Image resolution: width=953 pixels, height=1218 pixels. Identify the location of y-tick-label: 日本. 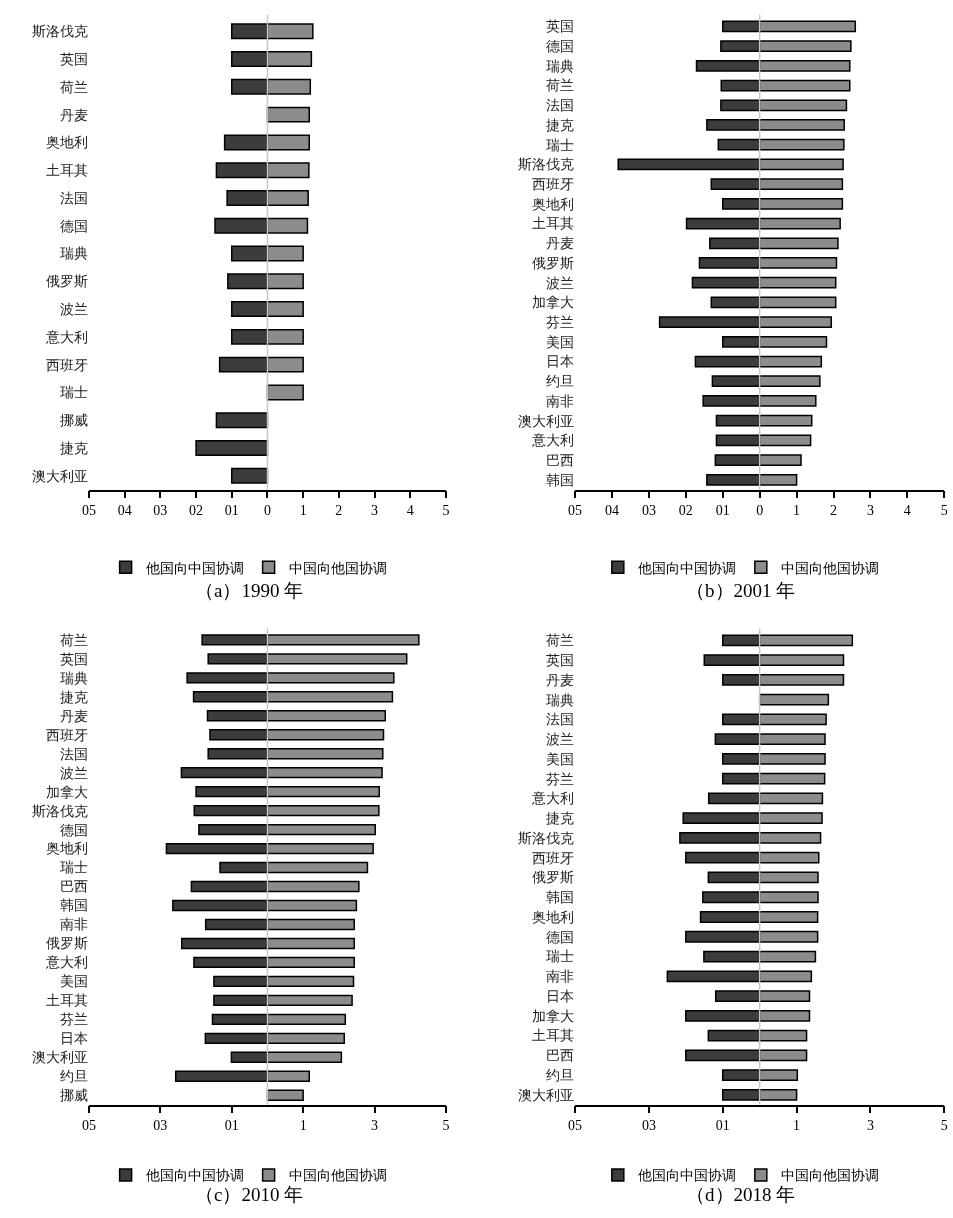
(560, 362).